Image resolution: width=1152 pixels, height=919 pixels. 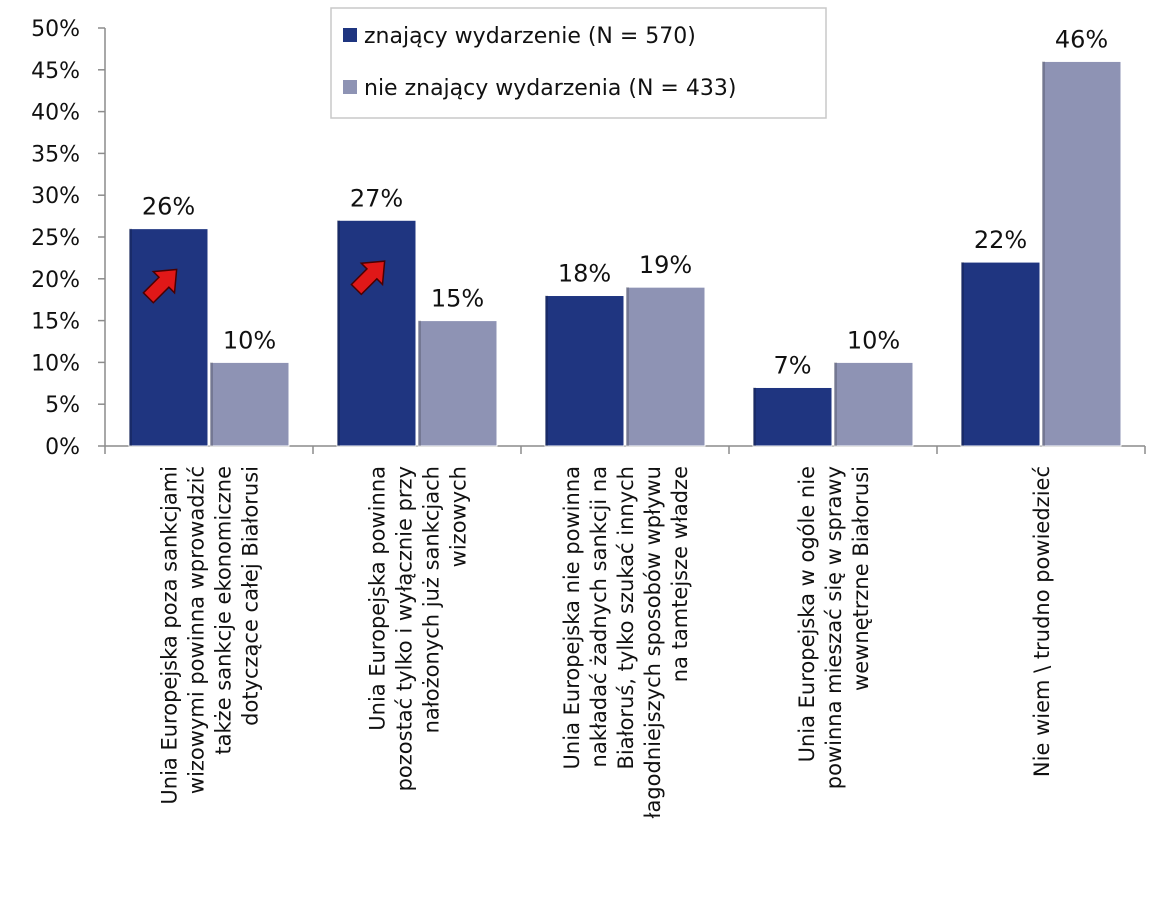 What do you see at coordinates (680, 574) in the screenshot?
I see `category-label-2-line-4: na tamtejsze władze` at bounding box center [680, 574].